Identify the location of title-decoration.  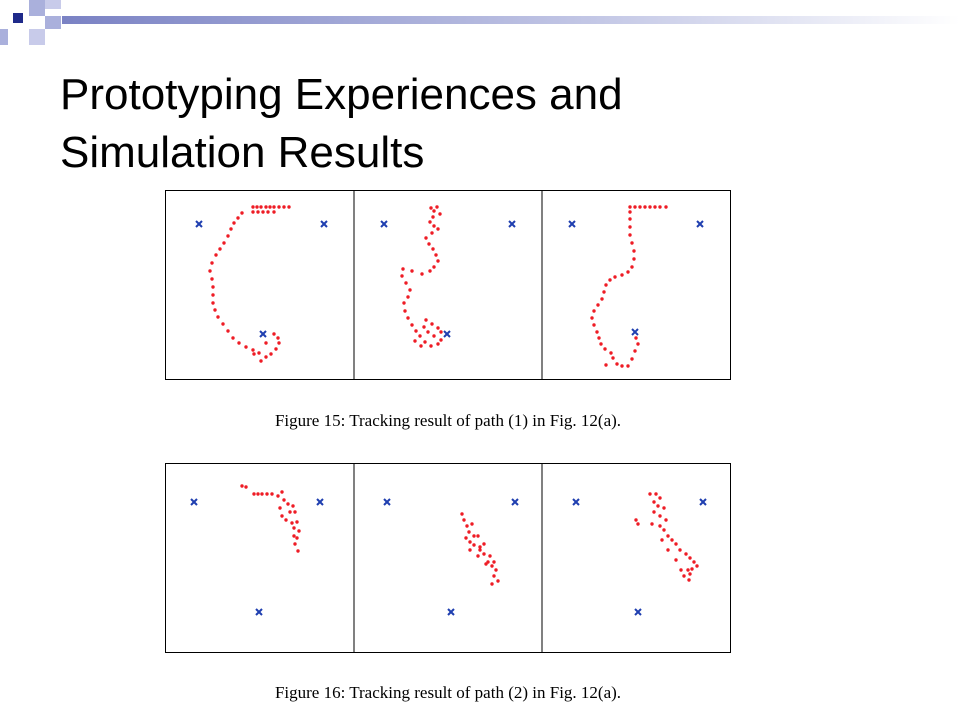
(480, 22).